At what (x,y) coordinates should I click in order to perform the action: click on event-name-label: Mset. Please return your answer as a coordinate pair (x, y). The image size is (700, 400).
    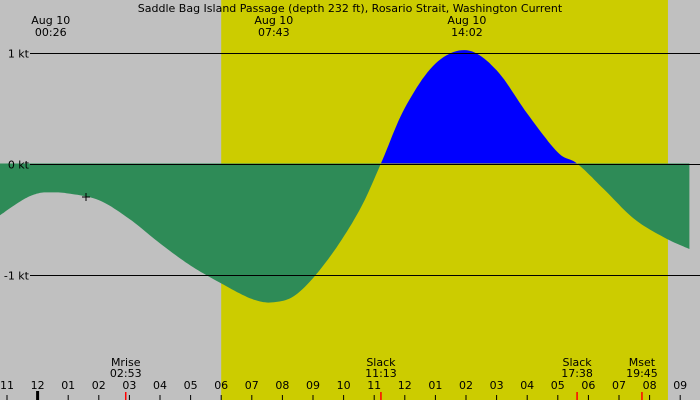
    Looking at the image, I should click on (642, 362).